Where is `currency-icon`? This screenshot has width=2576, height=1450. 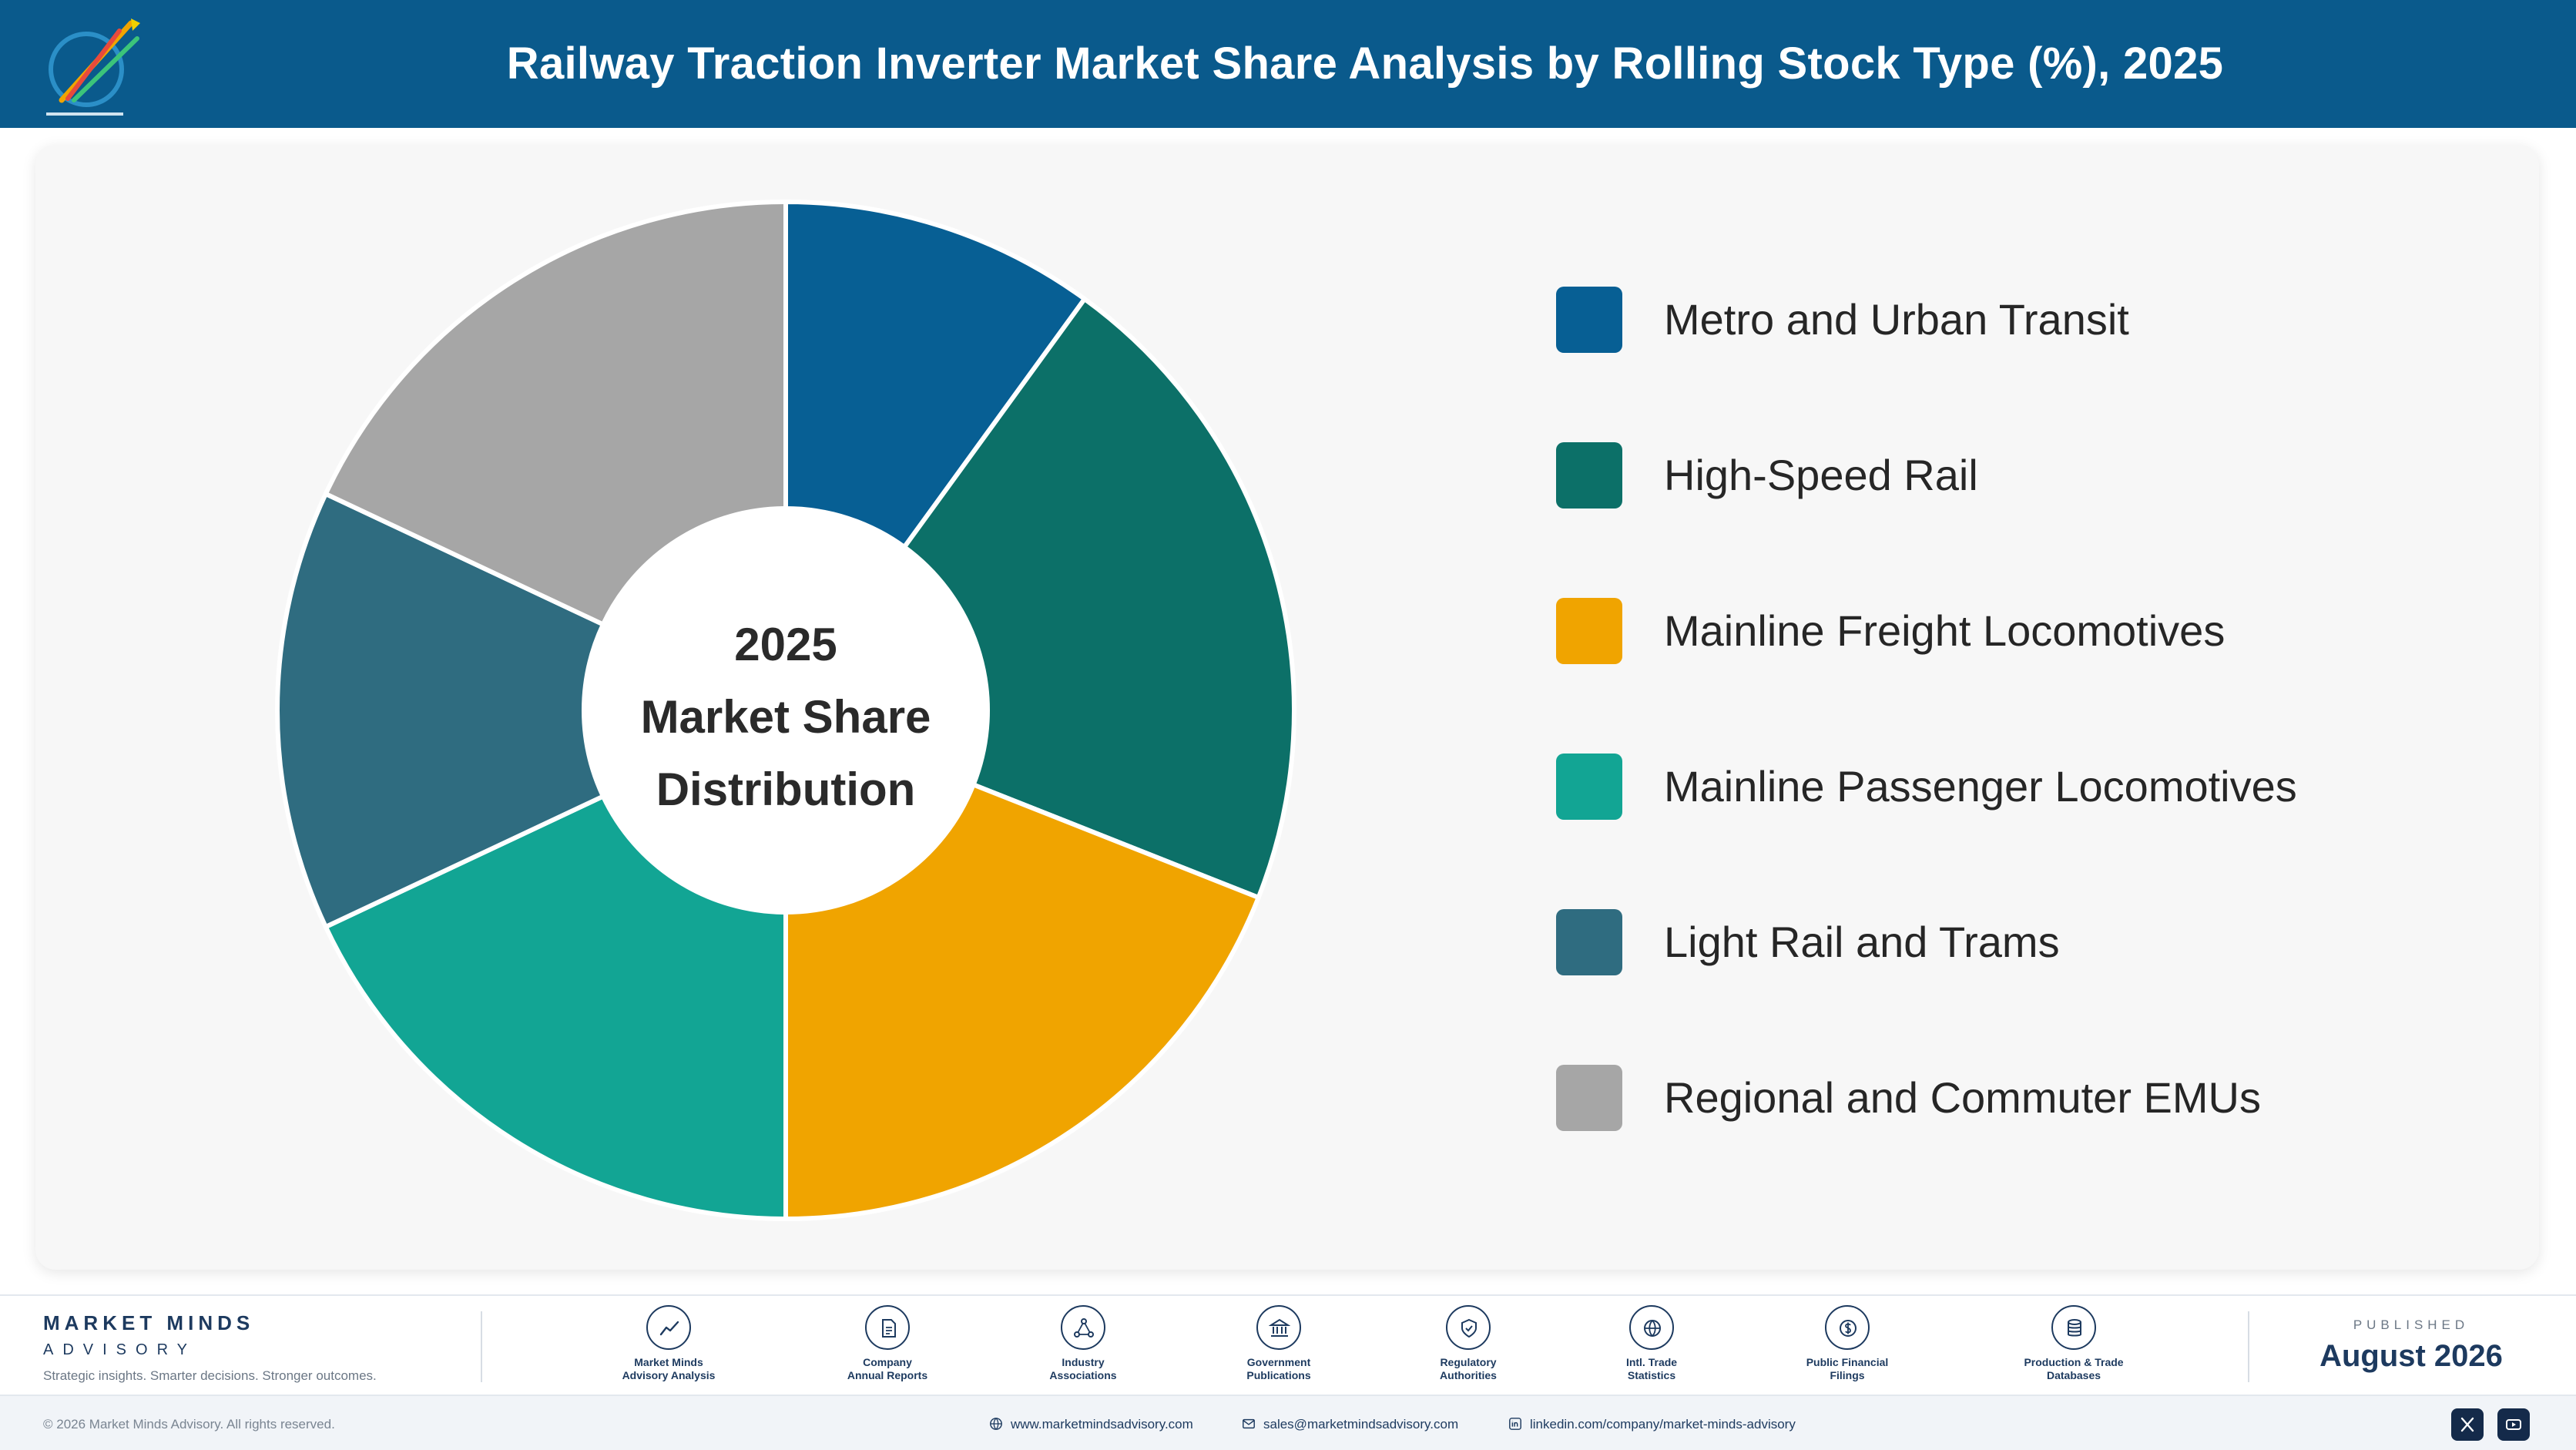 currency-icon is located at coordinates (1848, 1328).